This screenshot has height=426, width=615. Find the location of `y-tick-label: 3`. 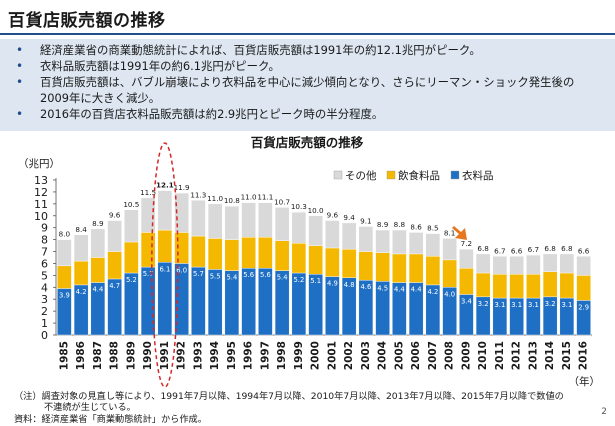

y-tick-label: 3 is located at coordinates (44, 299).